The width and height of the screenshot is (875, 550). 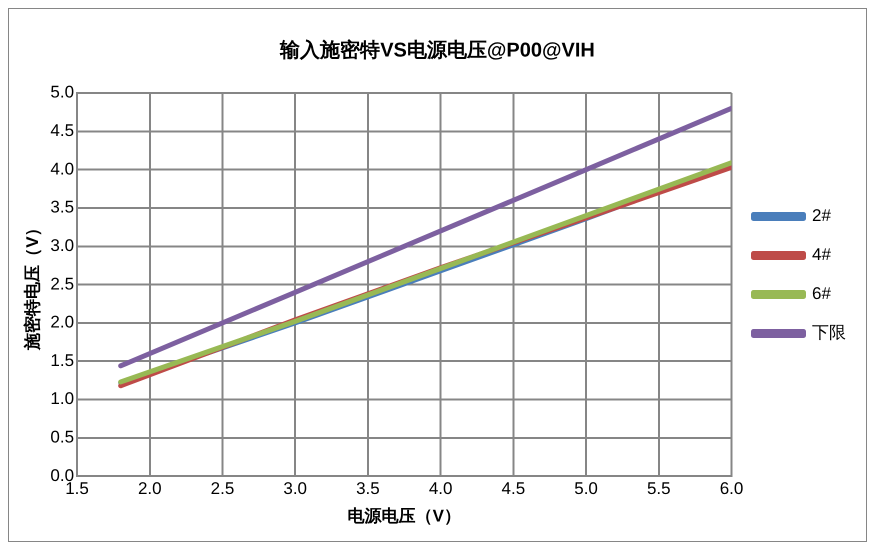 What do you see at coordinates (62, 437) in the screenshot?
I see `y-tick-label: 0.5` at bounding box center [62, 437].